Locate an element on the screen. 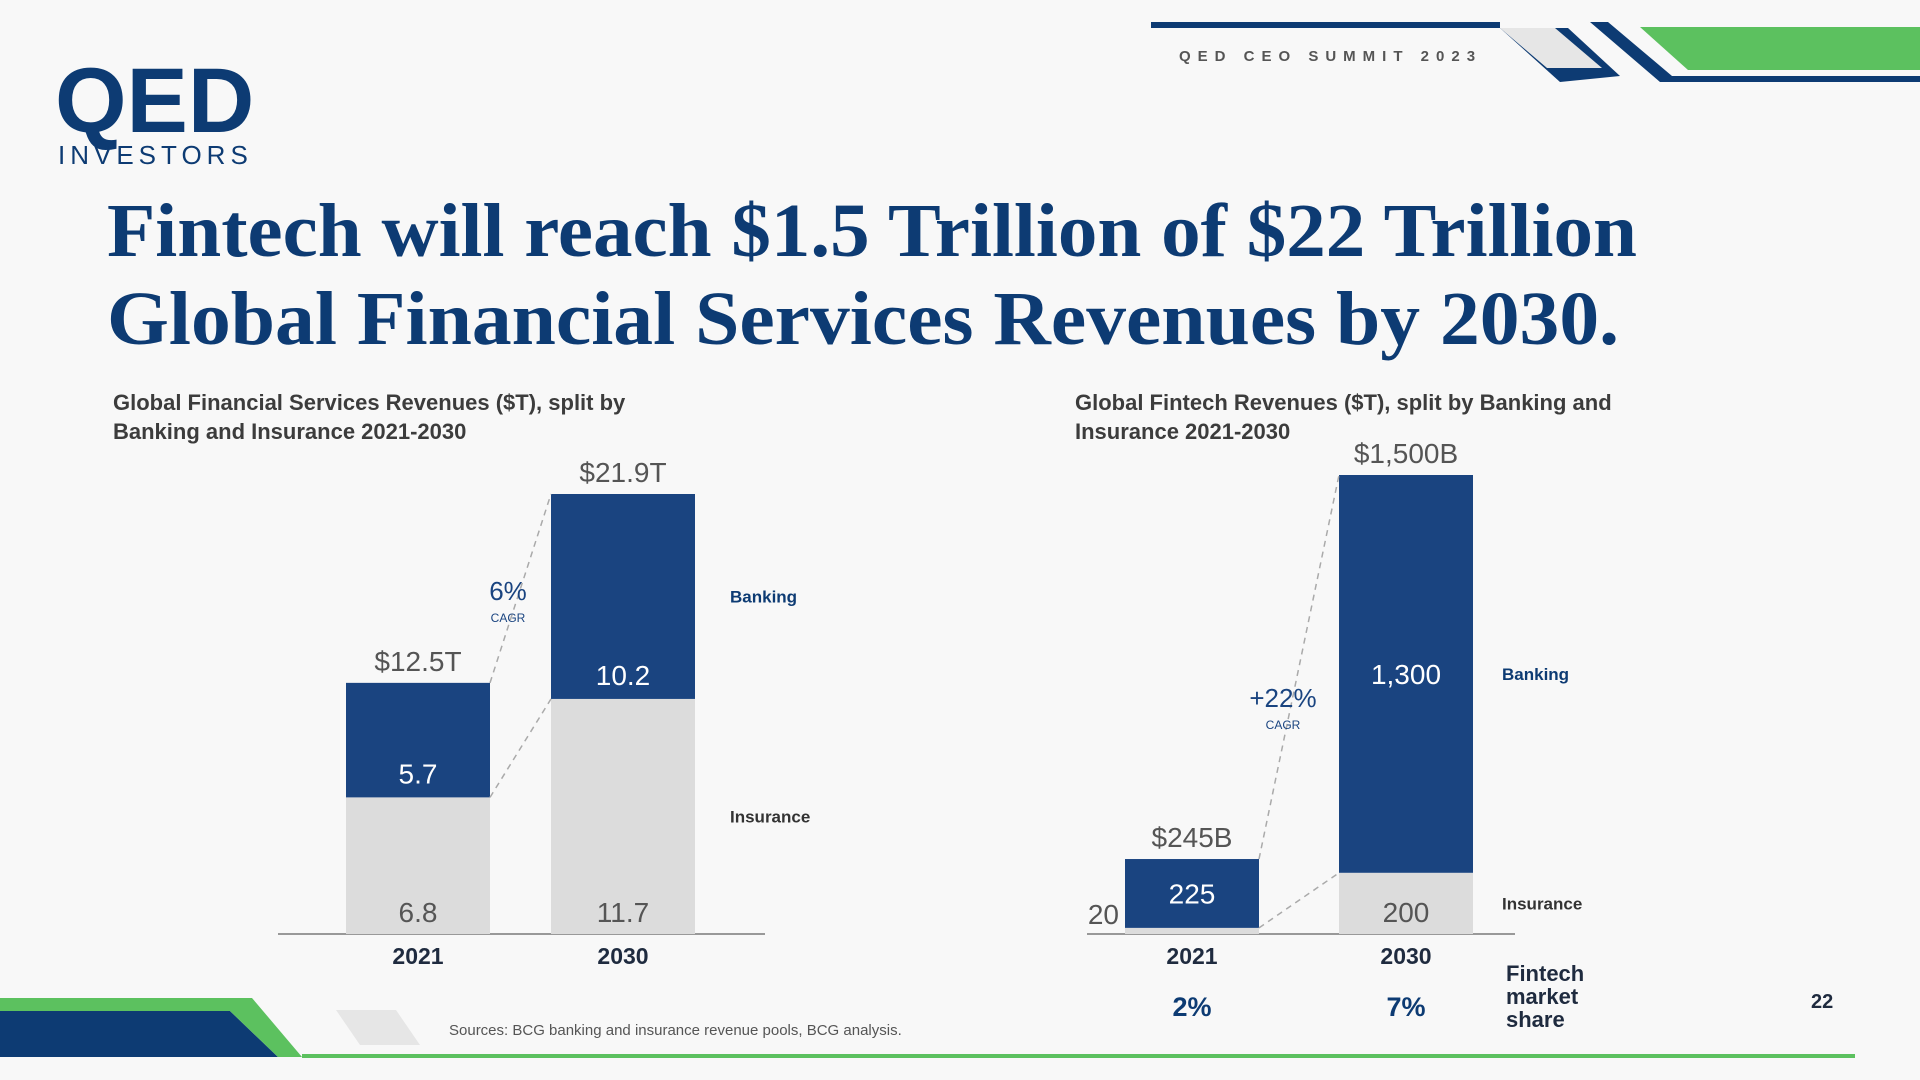  value-label: 6.8 is located at coordinates (418, 912).